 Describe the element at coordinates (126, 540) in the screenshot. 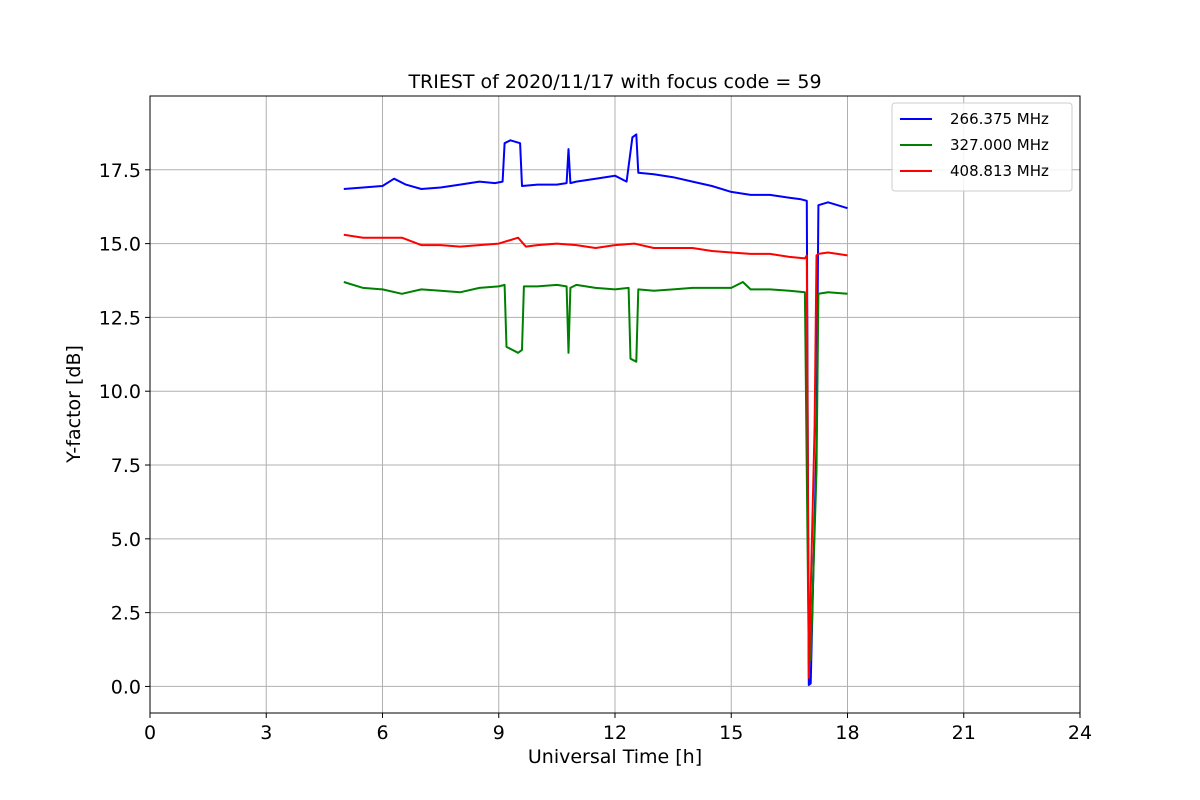

I see `y-tick-label: 5.0` at that location.